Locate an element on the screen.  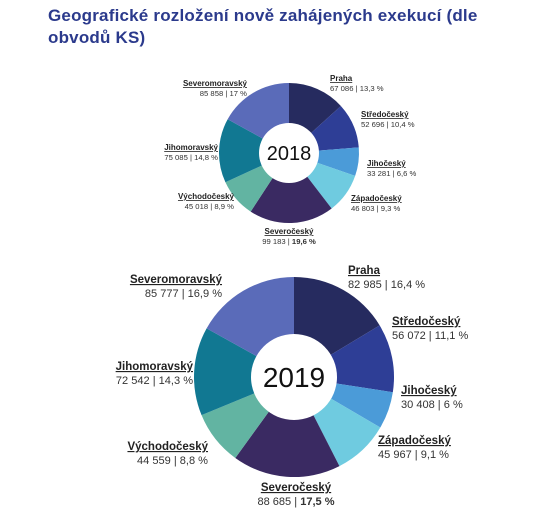
label-value: 30 408 | 6 % is located at coordinates (432, 405).